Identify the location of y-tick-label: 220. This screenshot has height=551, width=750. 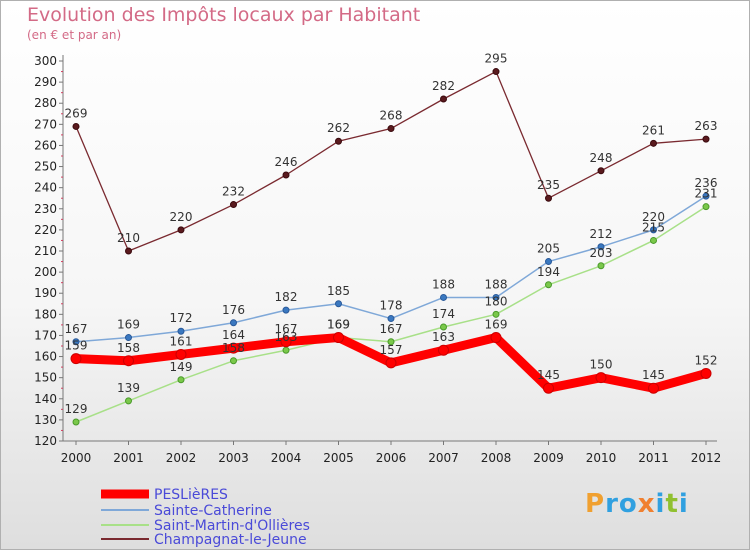
(45, 230).